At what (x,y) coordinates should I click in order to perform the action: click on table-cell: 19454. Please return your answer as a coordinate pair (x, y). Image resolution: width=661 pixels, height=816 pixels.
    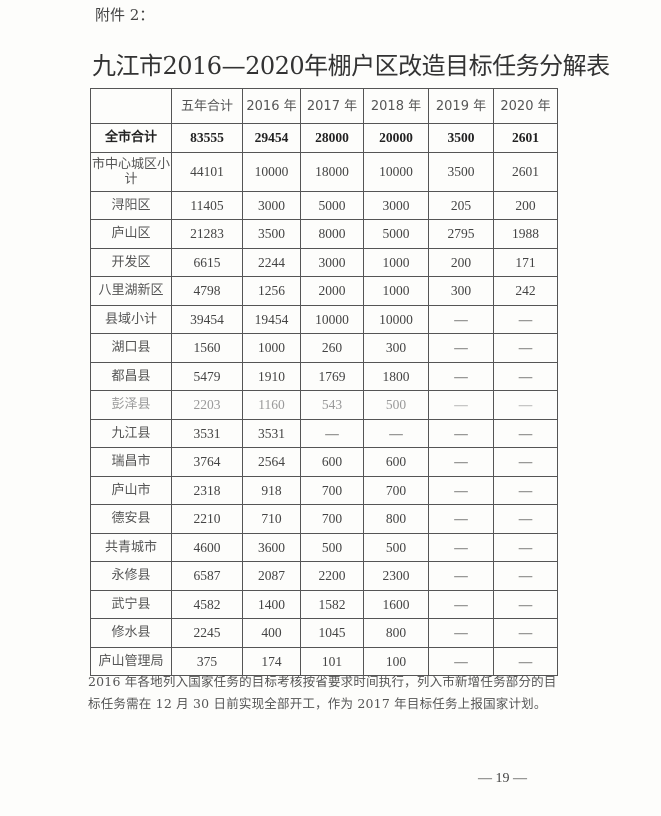
    Looking at the image, I should click on (271, 319).